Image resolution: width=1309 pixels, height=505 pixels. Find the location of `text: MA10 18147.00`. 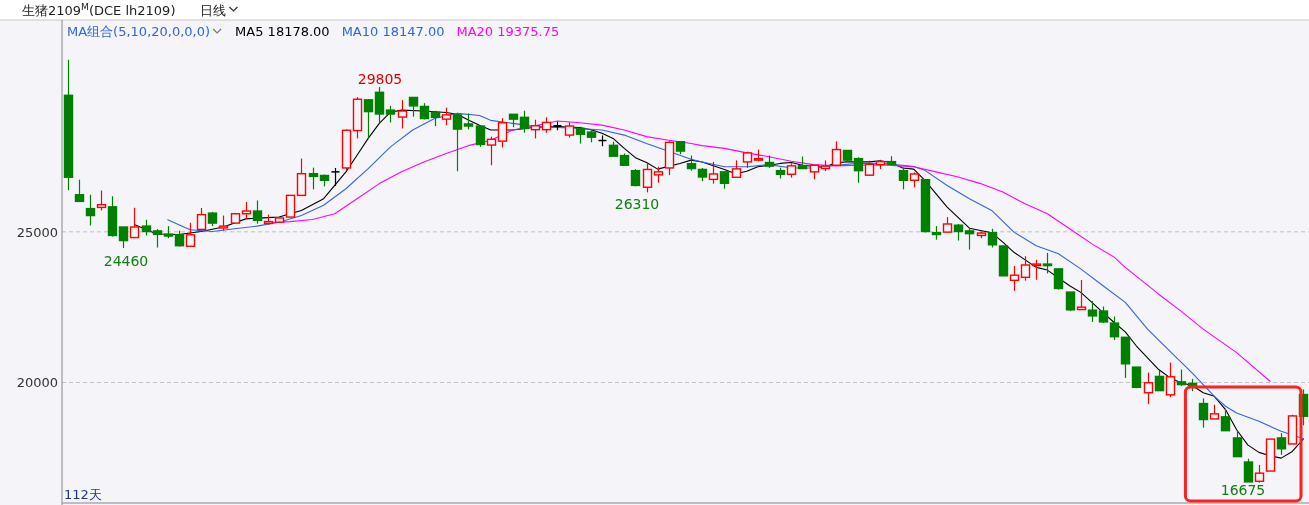

text: MA10 18147.00 is located at coordinates (393, 31).